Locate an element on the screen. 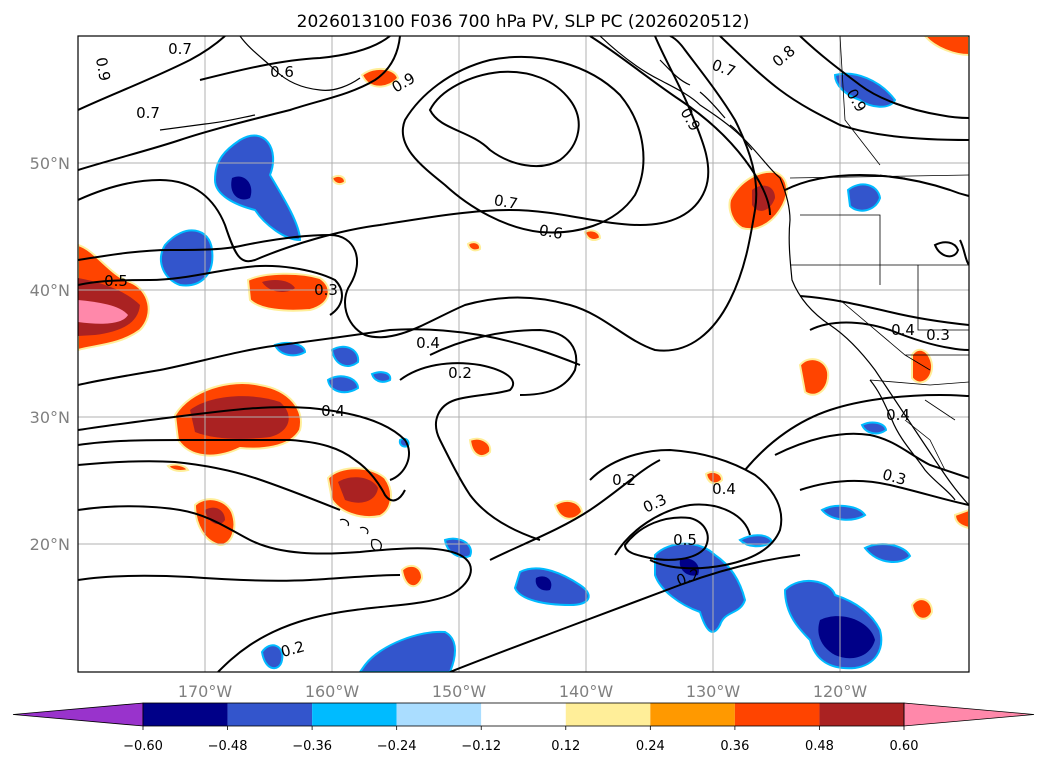 This screenshot has width=1047, height=765. pv-positive-peak is located at coordinates (103, 312).